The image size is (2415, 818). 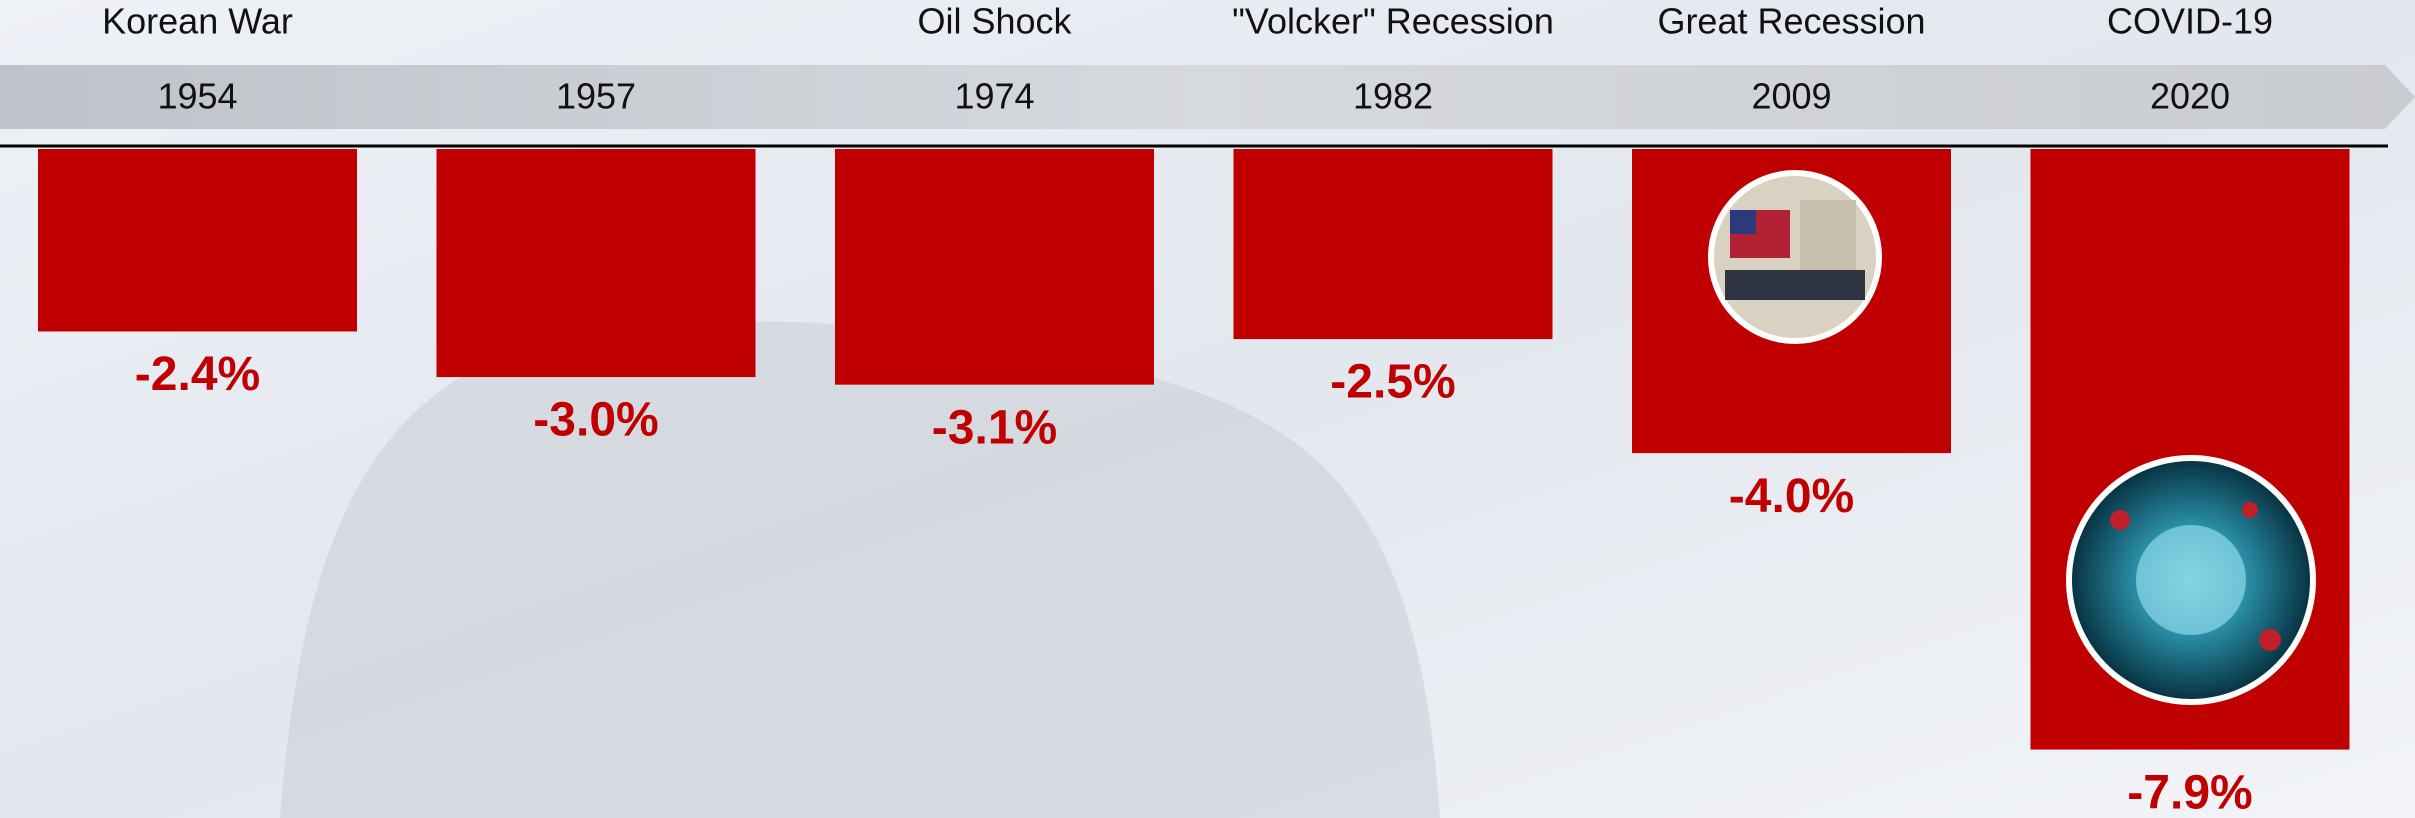 I want to click on event-label: Oil Shock, so click(x=994, y=21).